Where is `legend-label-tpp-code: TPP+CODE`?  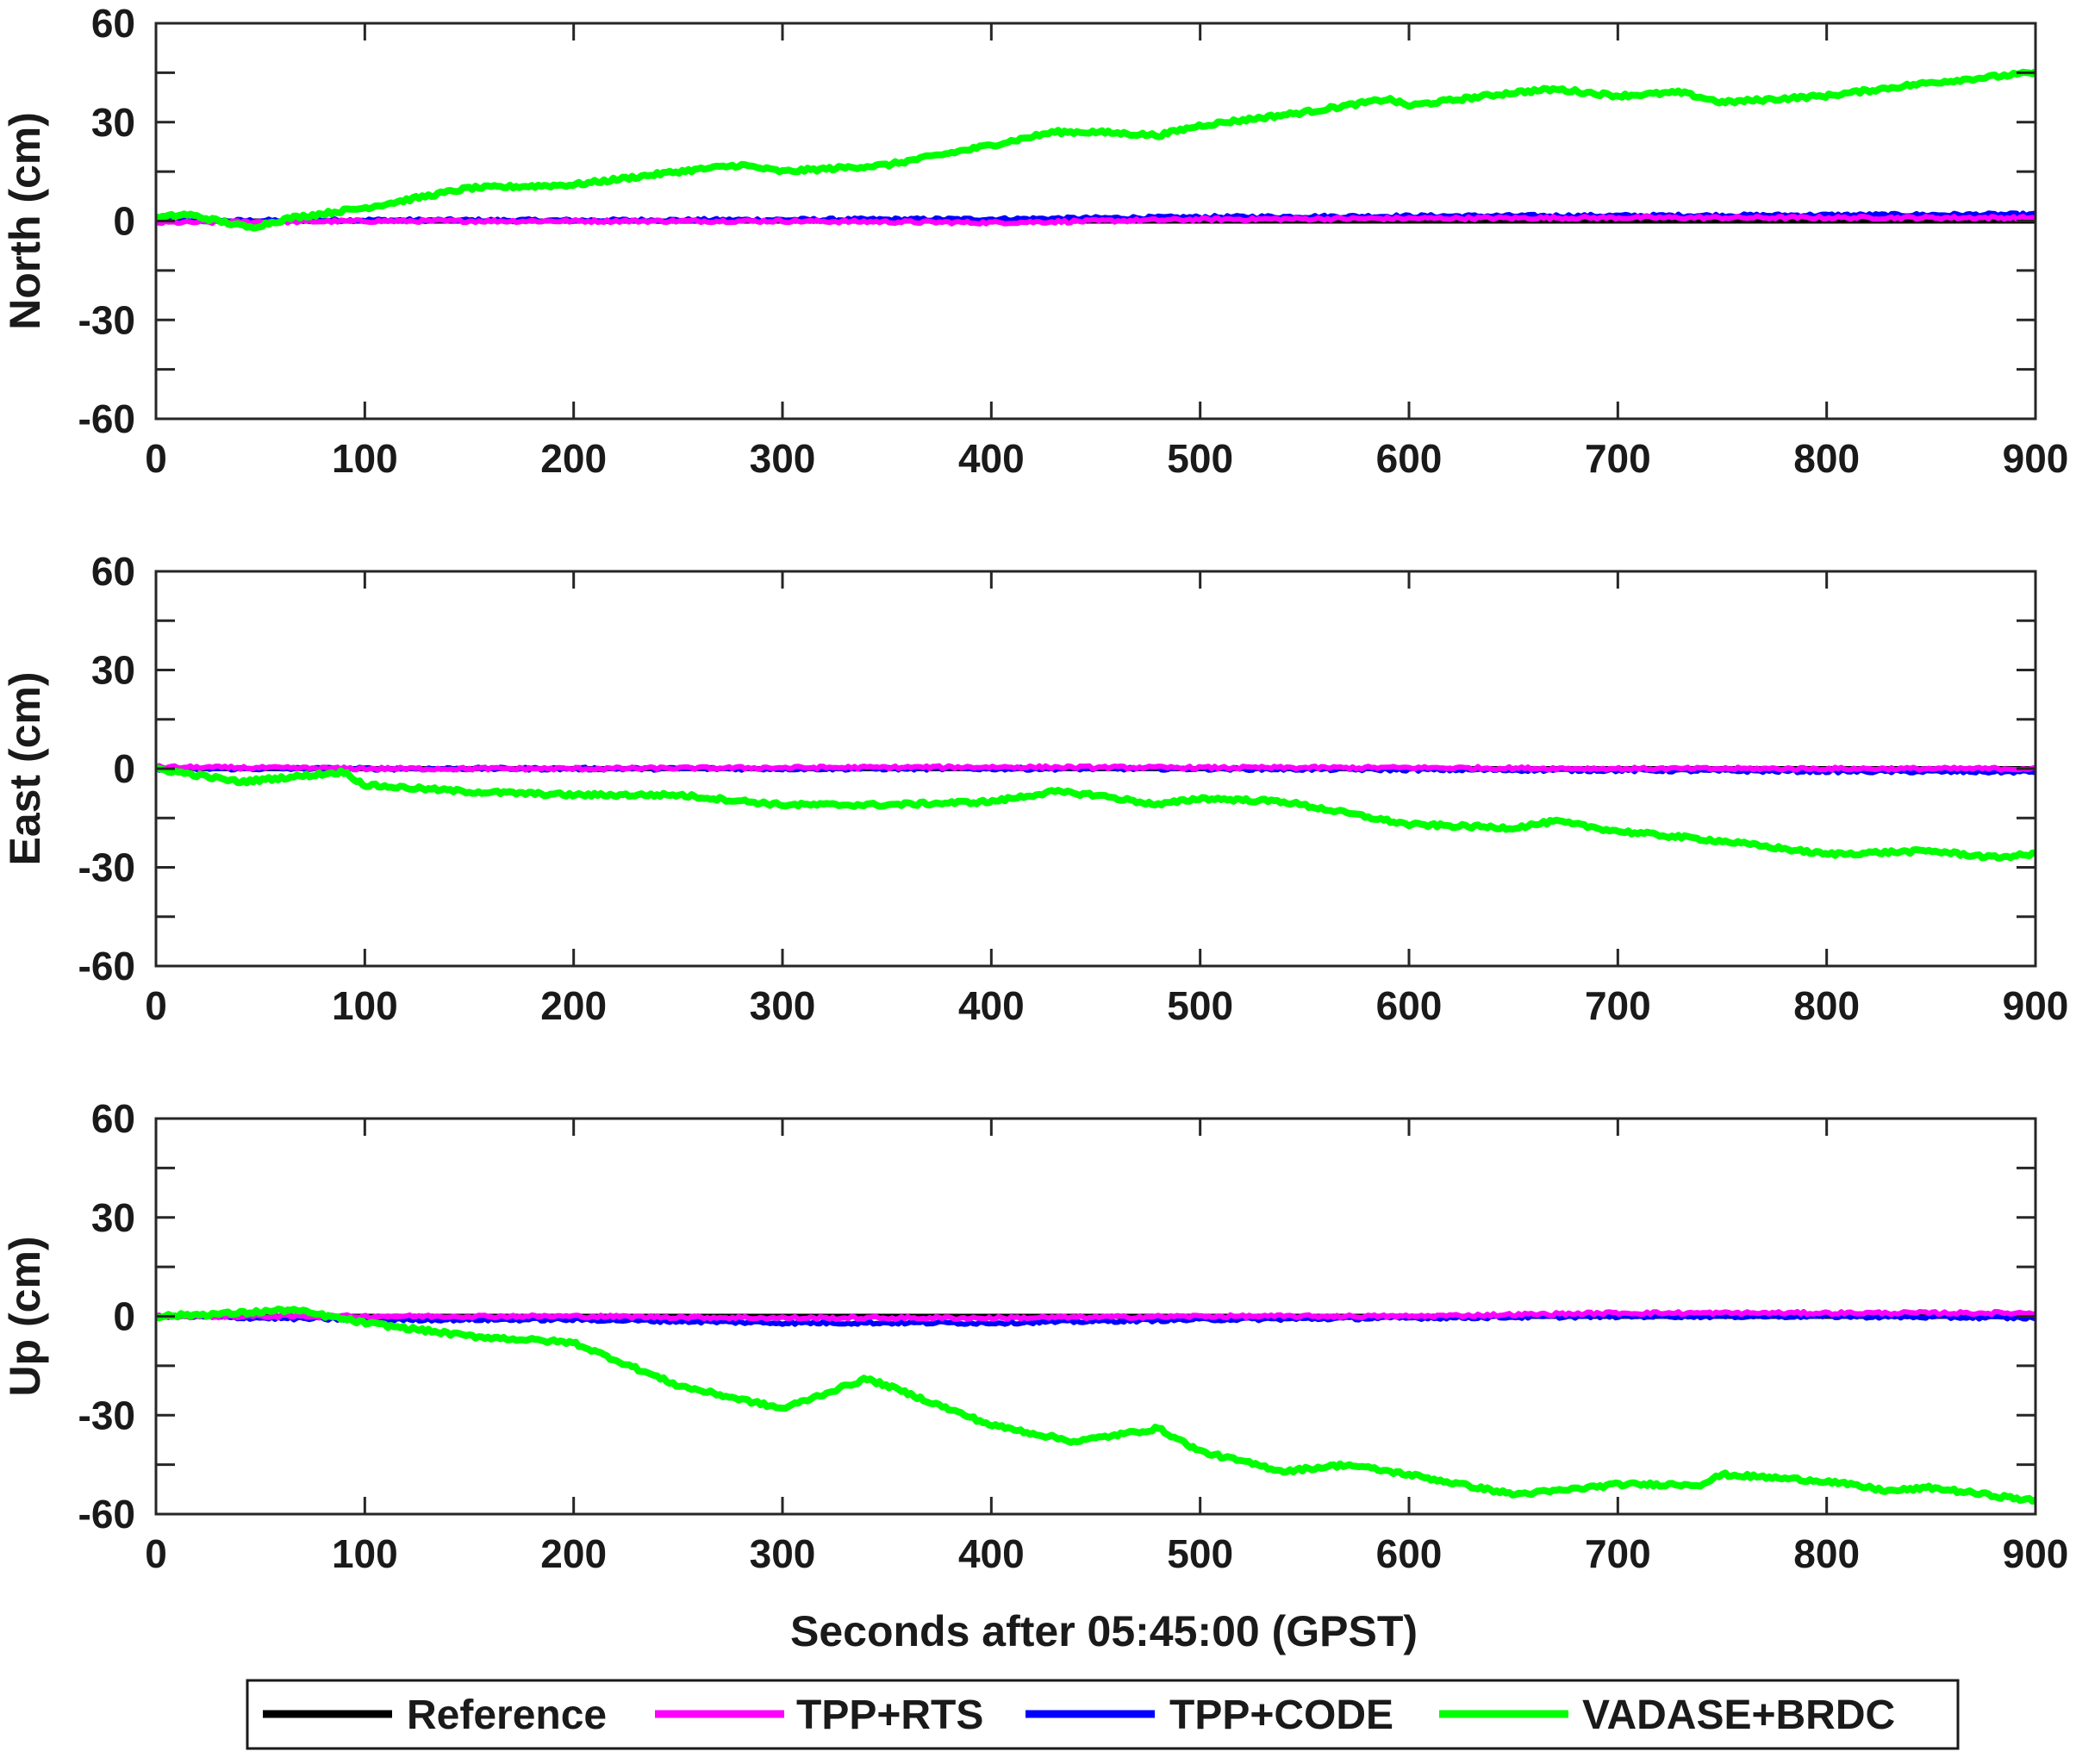 legend-label-tpp-code: TPP+CODE is located at coordinates (1281, 1715).